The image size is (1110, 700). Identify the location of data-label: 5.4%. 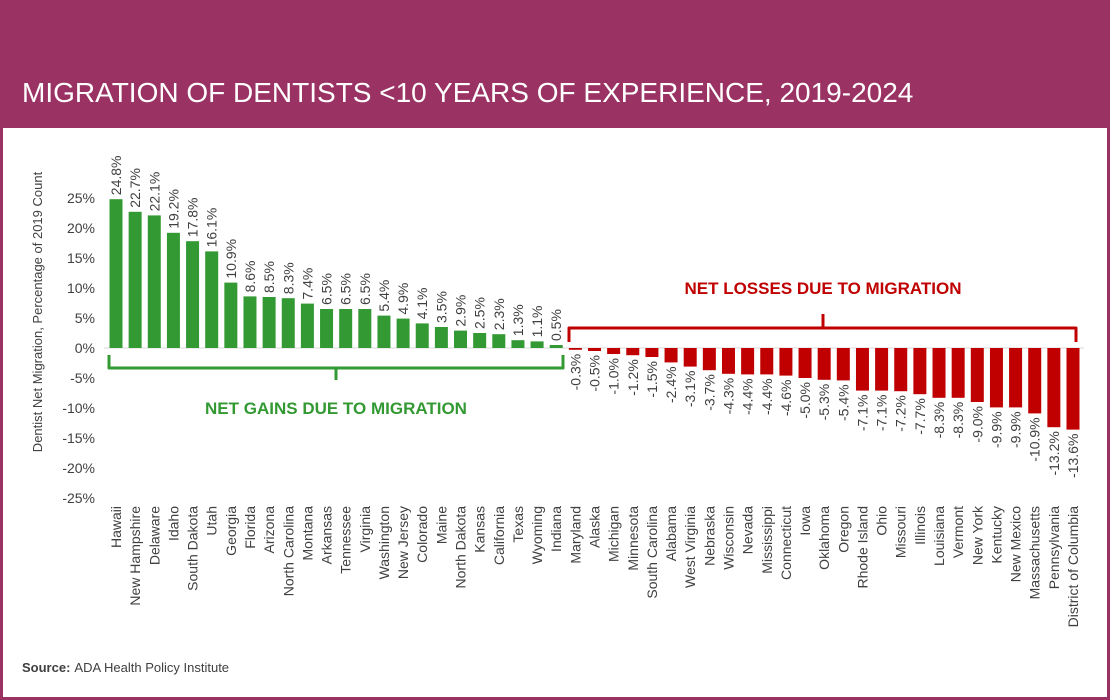
(384, 296).